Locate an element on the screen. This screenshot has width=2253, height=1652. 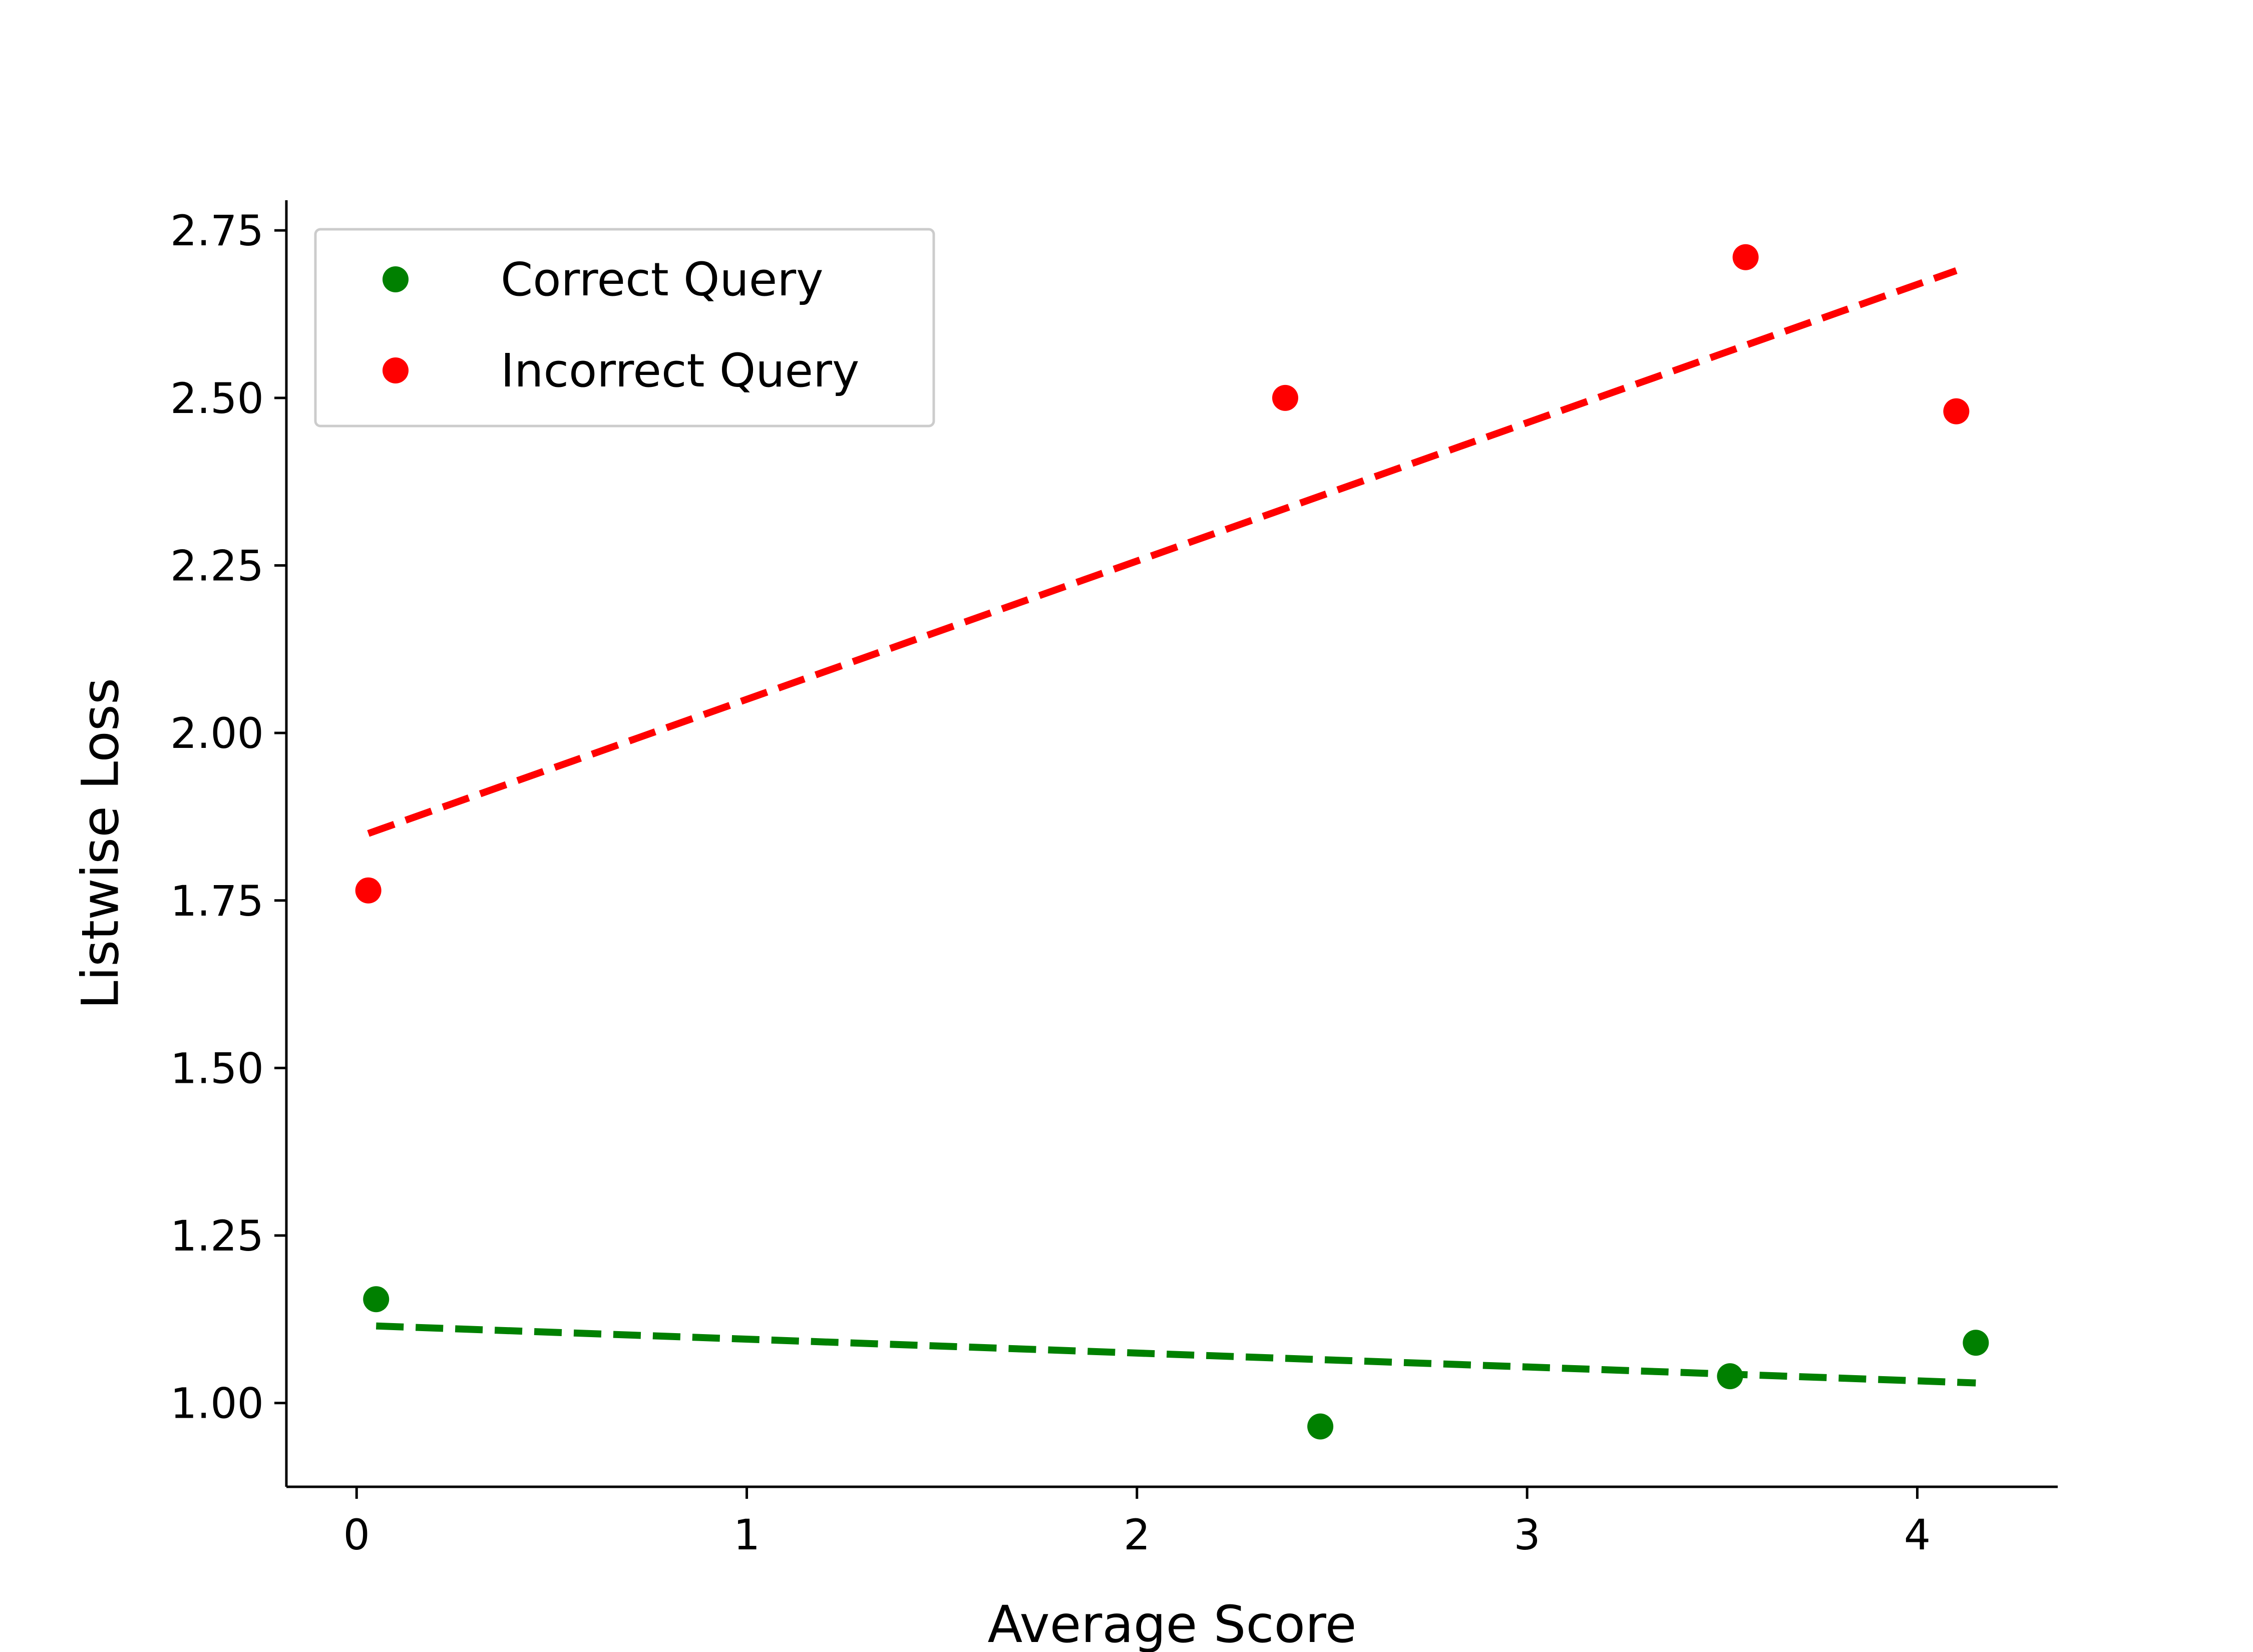
x-tick-label: 1 is located at coordinates (746, 1534).